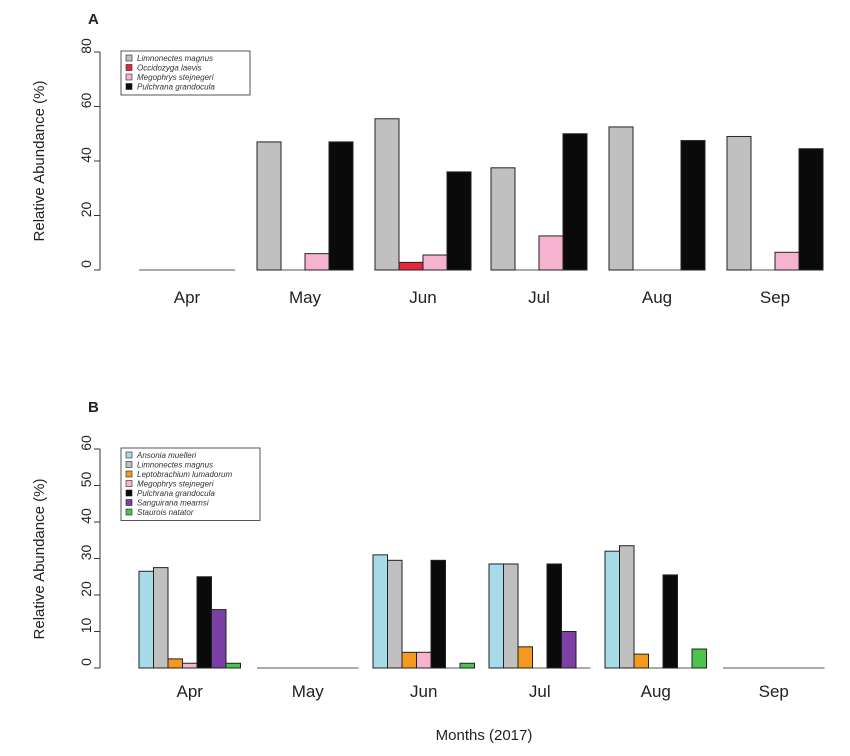  Describe the element at coordinates (165, 512) in the screenshot. I see `legend-label: Staurois natator` at that location.